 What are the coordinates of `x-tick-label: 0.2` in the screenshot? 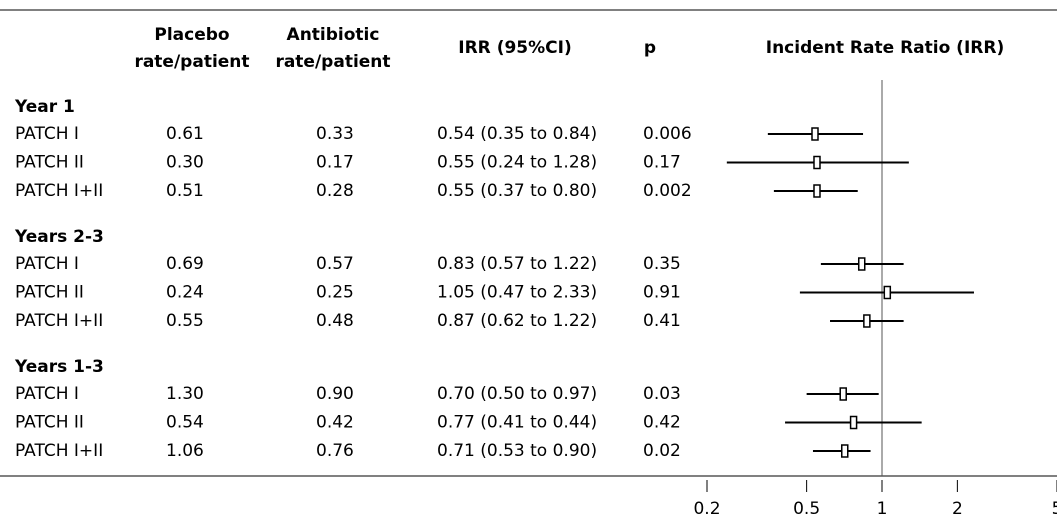 It's located at (706, 508).